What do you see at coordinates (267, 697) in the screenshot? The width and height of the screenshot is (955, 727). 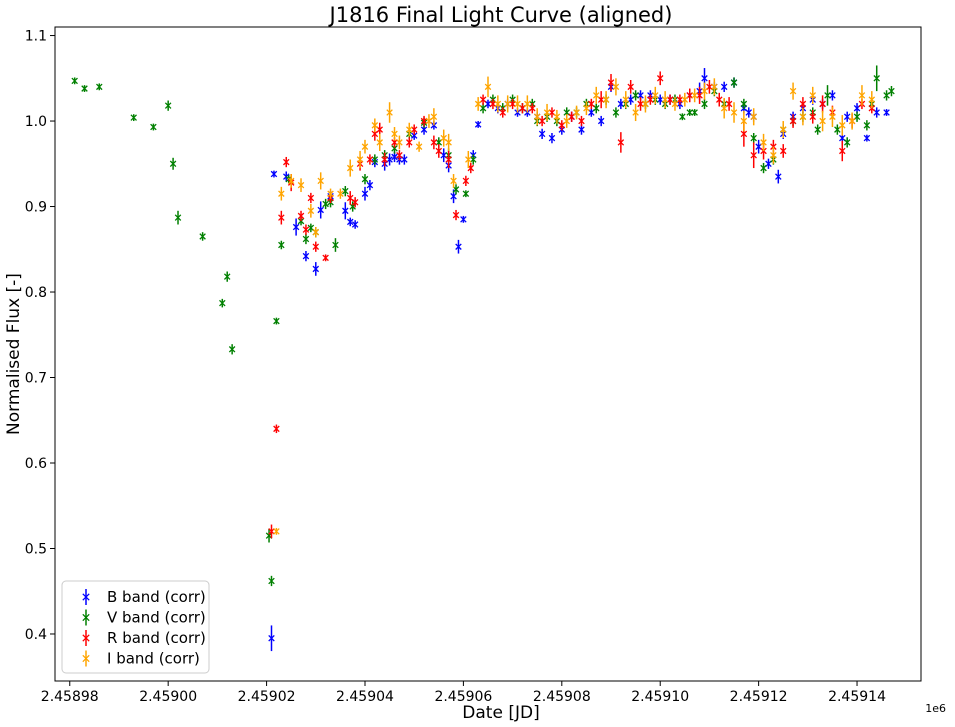 I see `x-tick-label: 2.45902` at bounding box center [267, 697].